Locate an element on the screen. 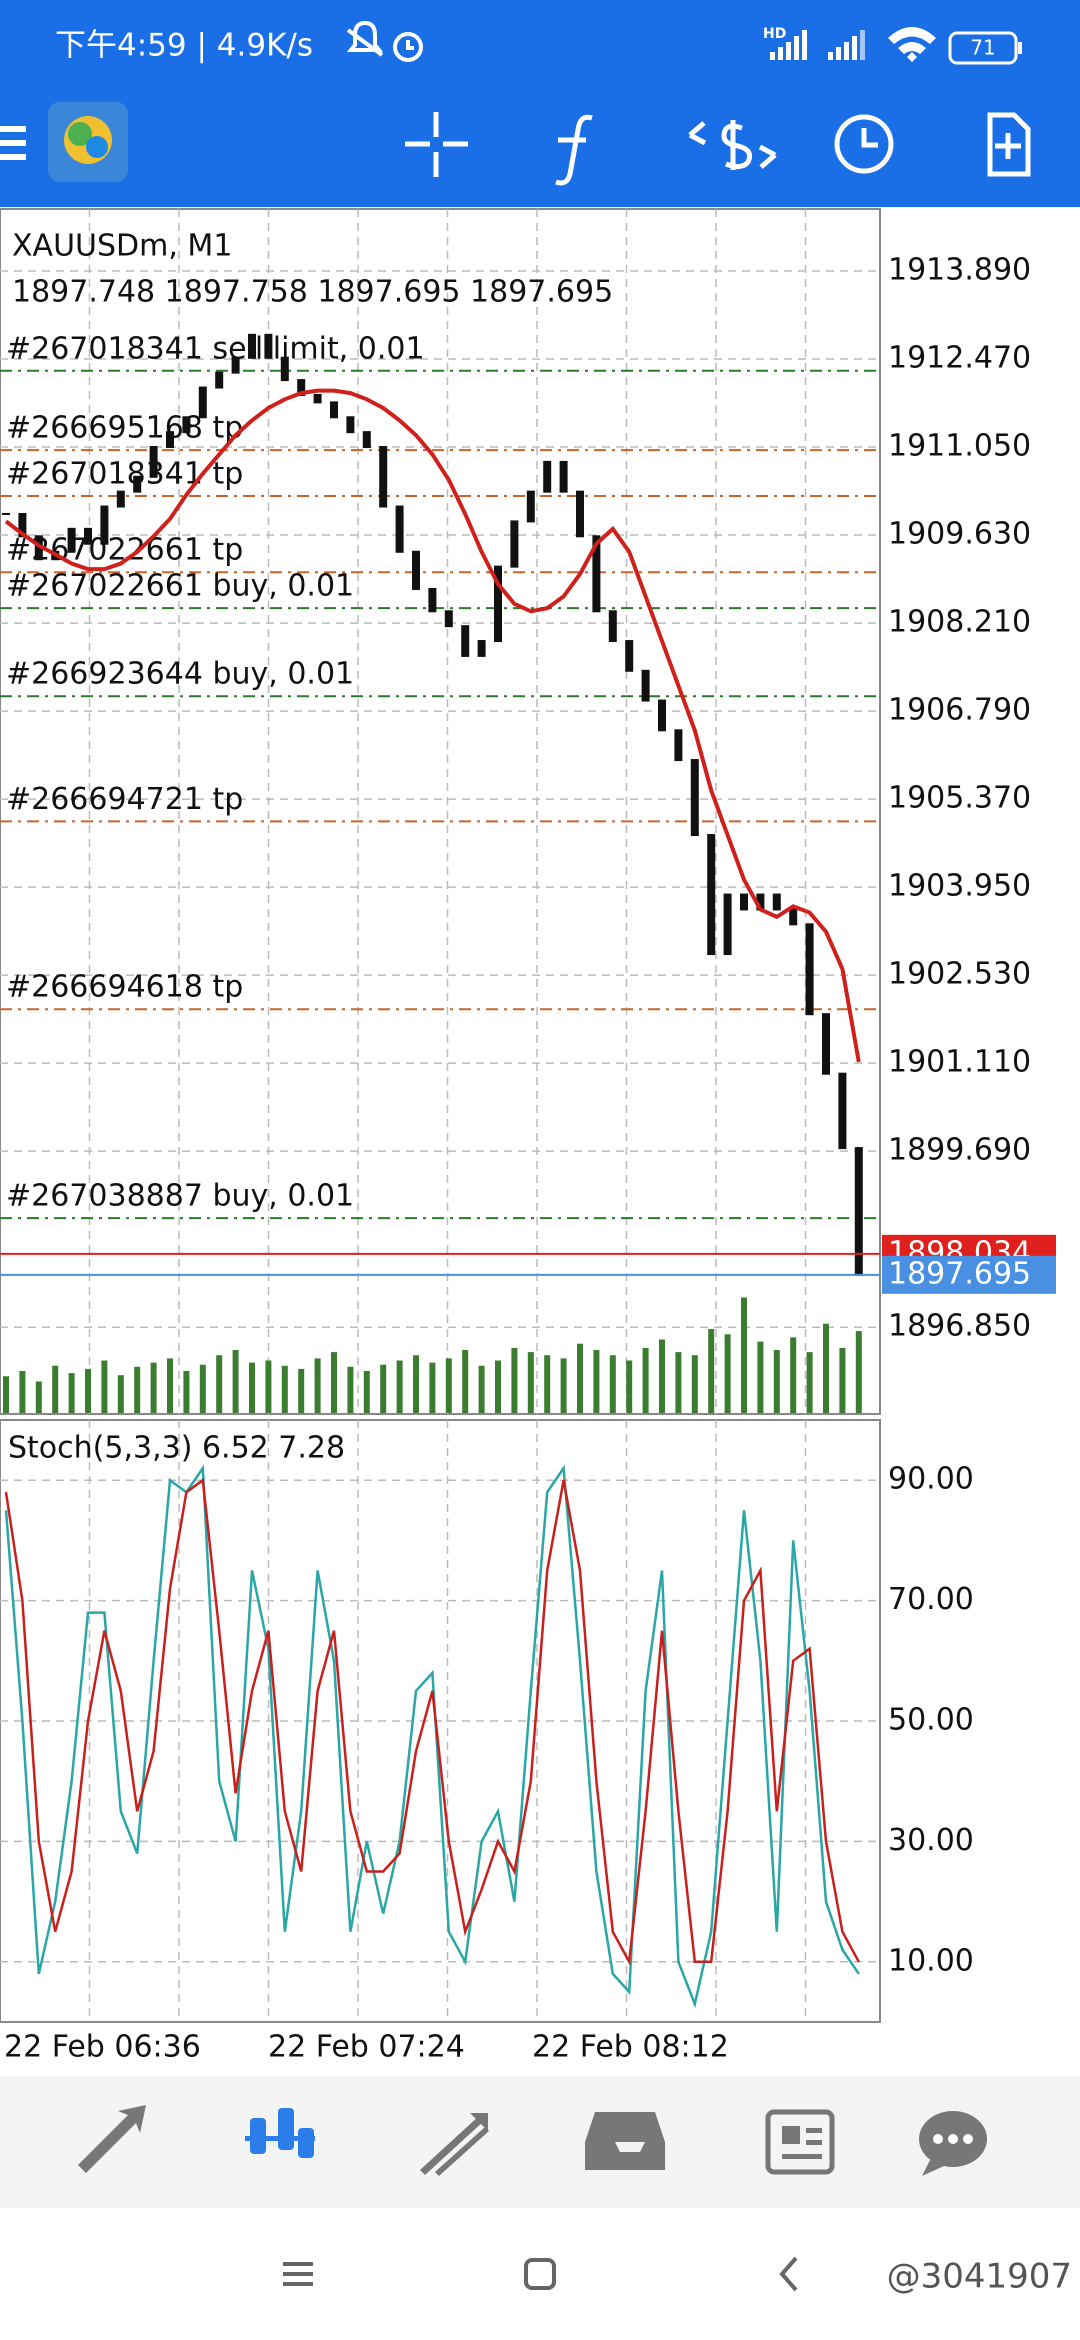 The height and width of the screenshot is (2340, 1080). y-tick-label: 90.00 is located at coordinates (931, 1479).